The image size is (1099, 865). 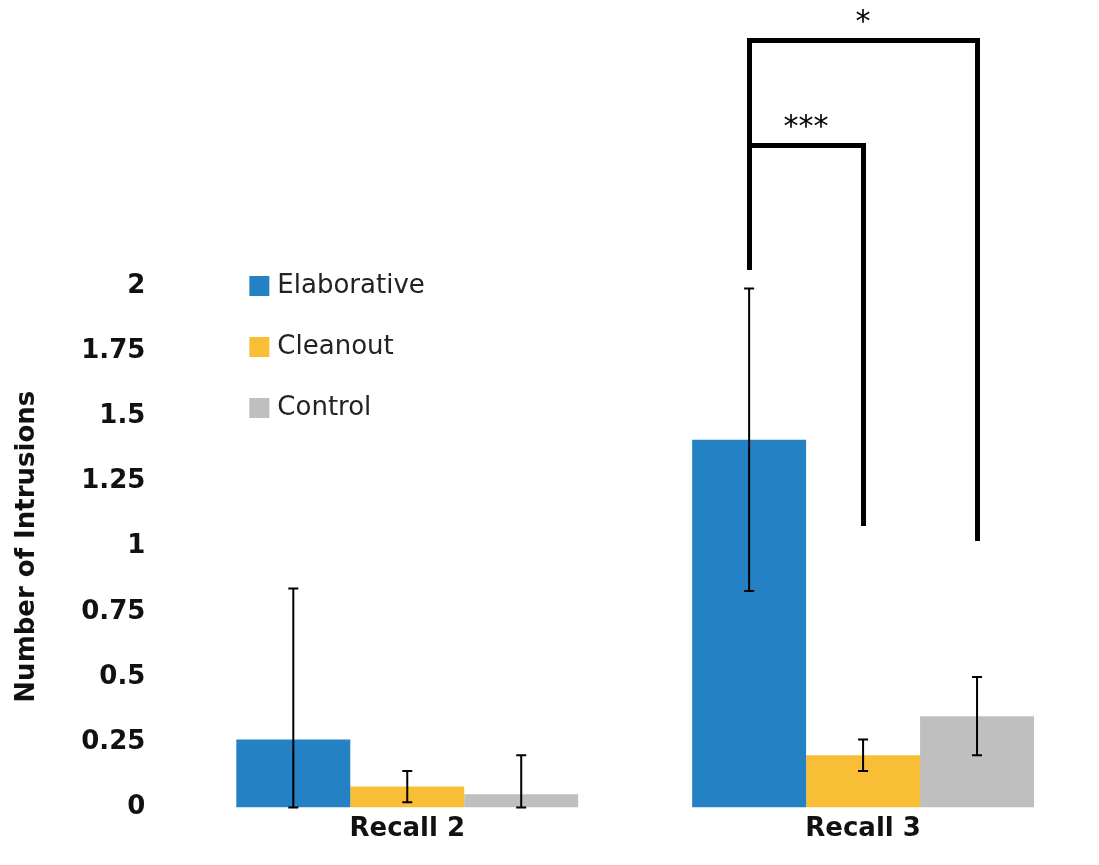 What do you see at coordinates (863, 826) in the screenshot?
I see `x-tick-label: Recall 3` at bounding box center [863, 826].